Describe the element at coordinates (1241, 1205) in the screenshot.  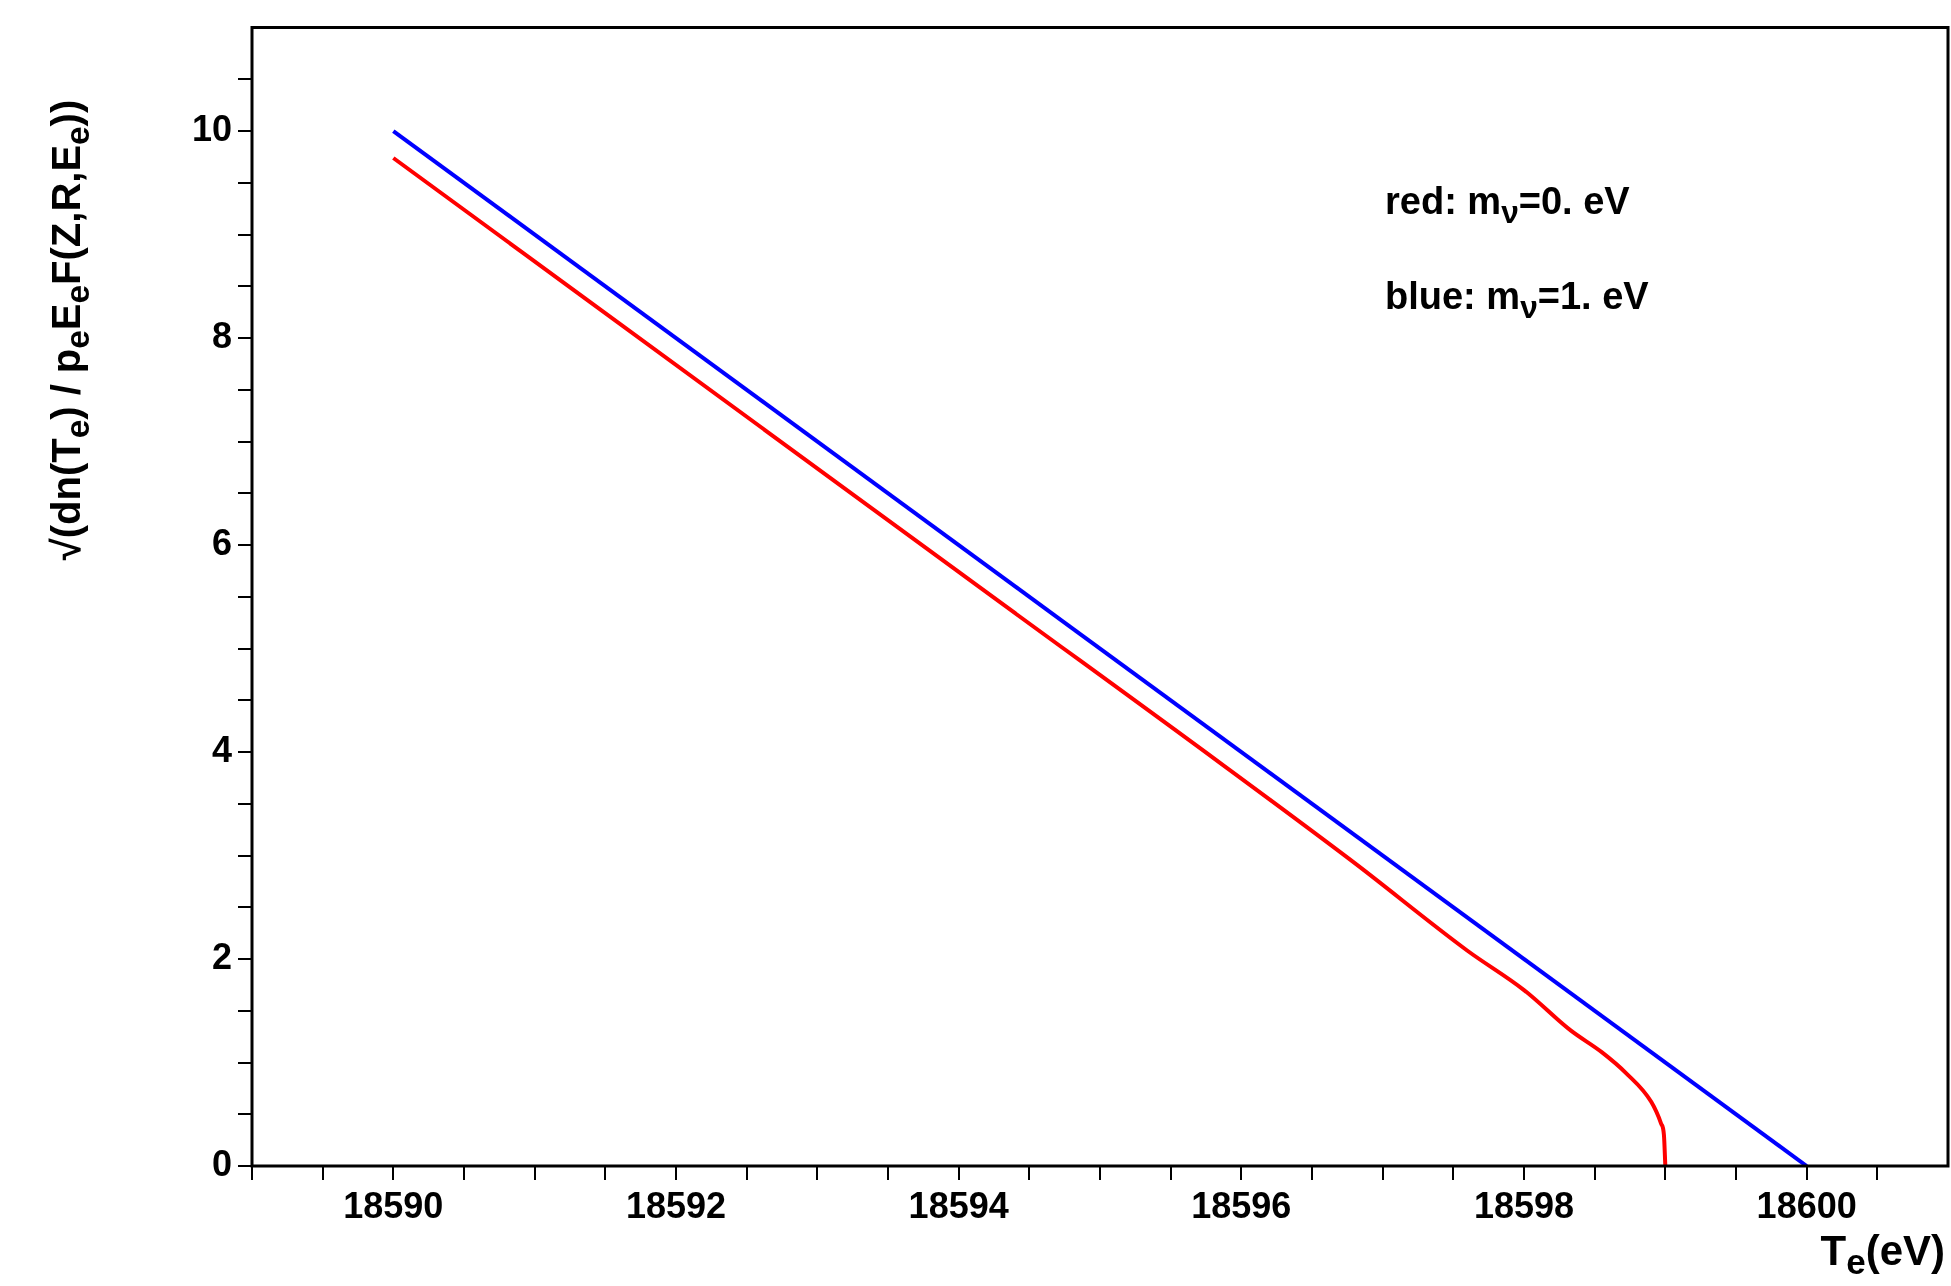
I see `x-tick-label: 18596` at that location.